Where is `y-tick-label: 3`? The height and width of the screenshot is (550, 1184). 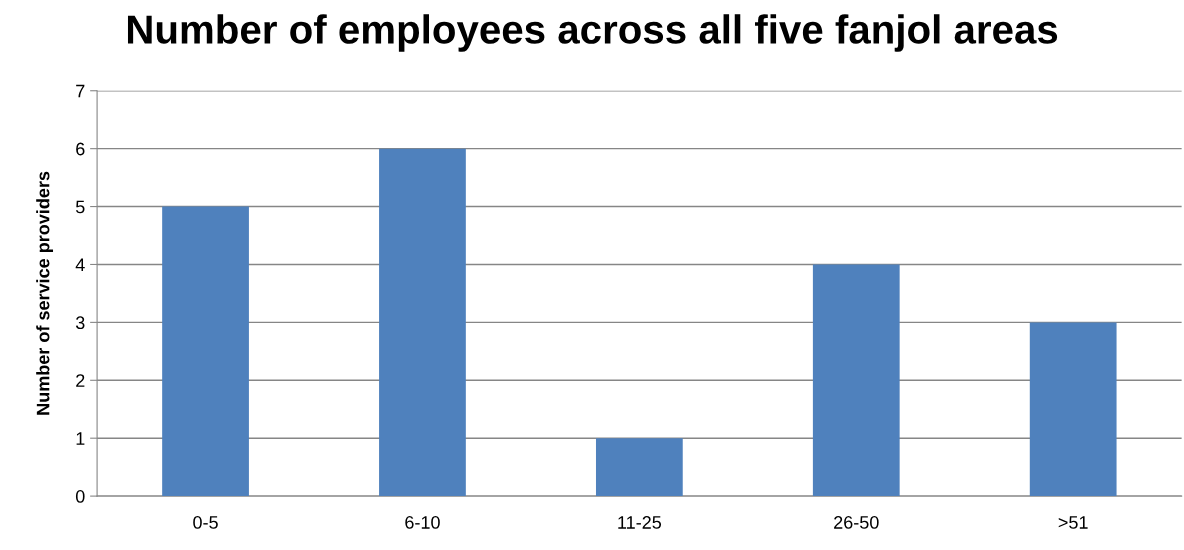 y-tick-label: 3 is located at coordinates (80, 323).